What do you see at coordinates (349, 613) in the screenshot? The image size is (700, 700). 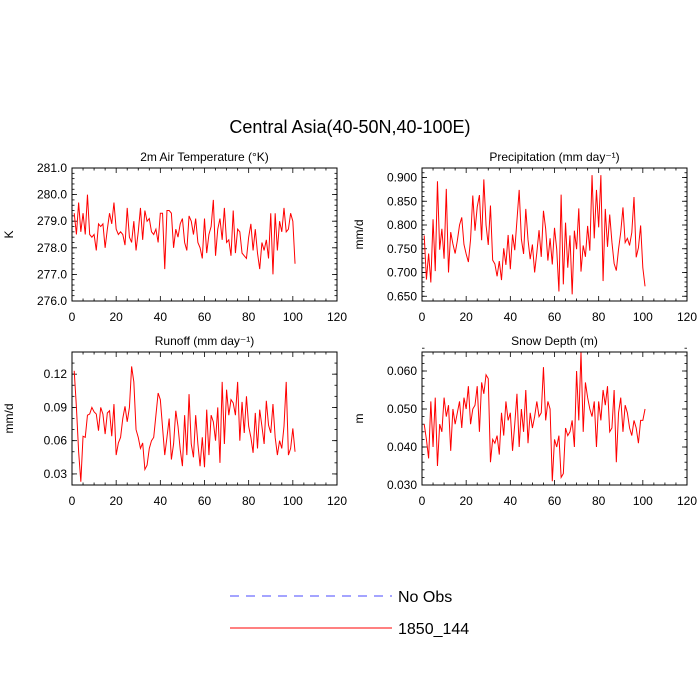 I see `legend: No Obs 1850_144` at bounding box center [349, 613].